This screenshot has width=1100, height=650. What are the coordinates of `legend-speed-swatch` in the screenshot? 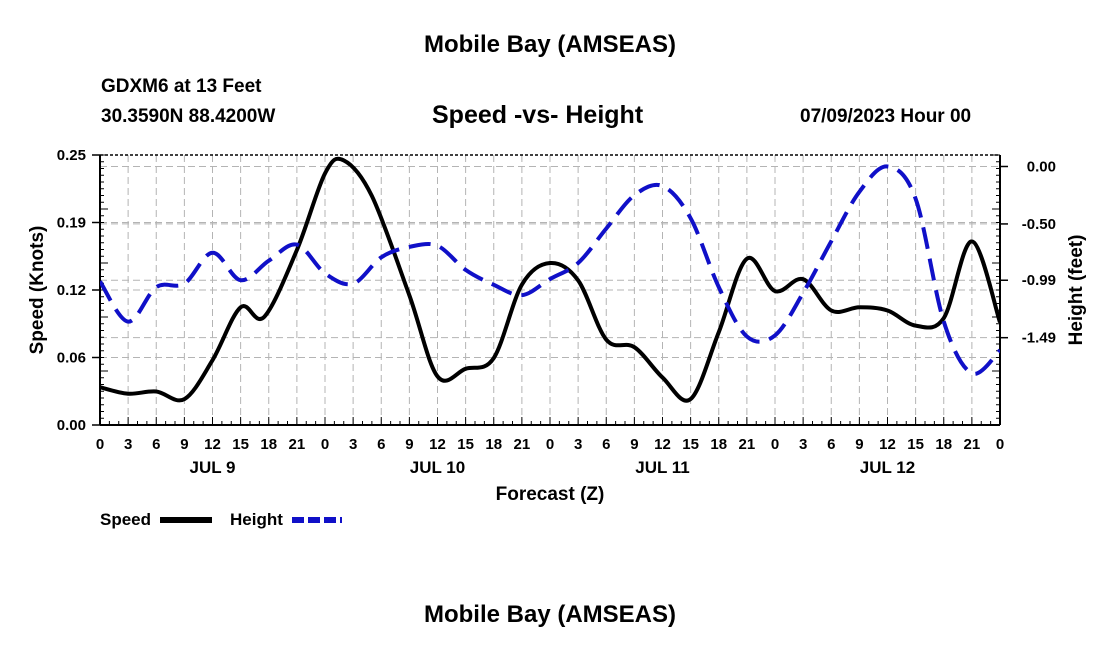 It's located at (186, 520).